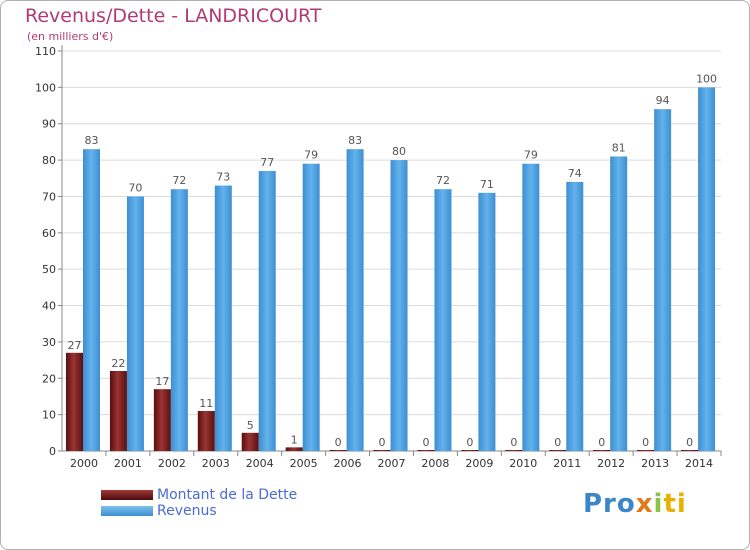  What do you see at coordinates (45, 87) in the screenshot?
I see `y-tick-label: 100` at bounding box center [45, 87].